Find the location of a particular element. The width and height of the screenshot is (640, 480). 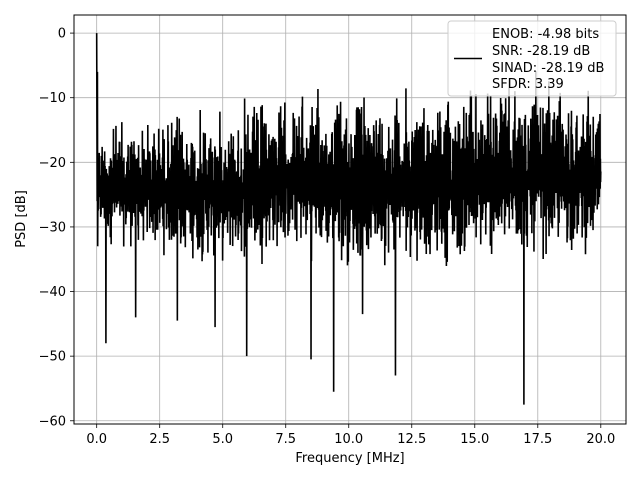

y-tick-label: −30 is located at coordinates (52, 227).